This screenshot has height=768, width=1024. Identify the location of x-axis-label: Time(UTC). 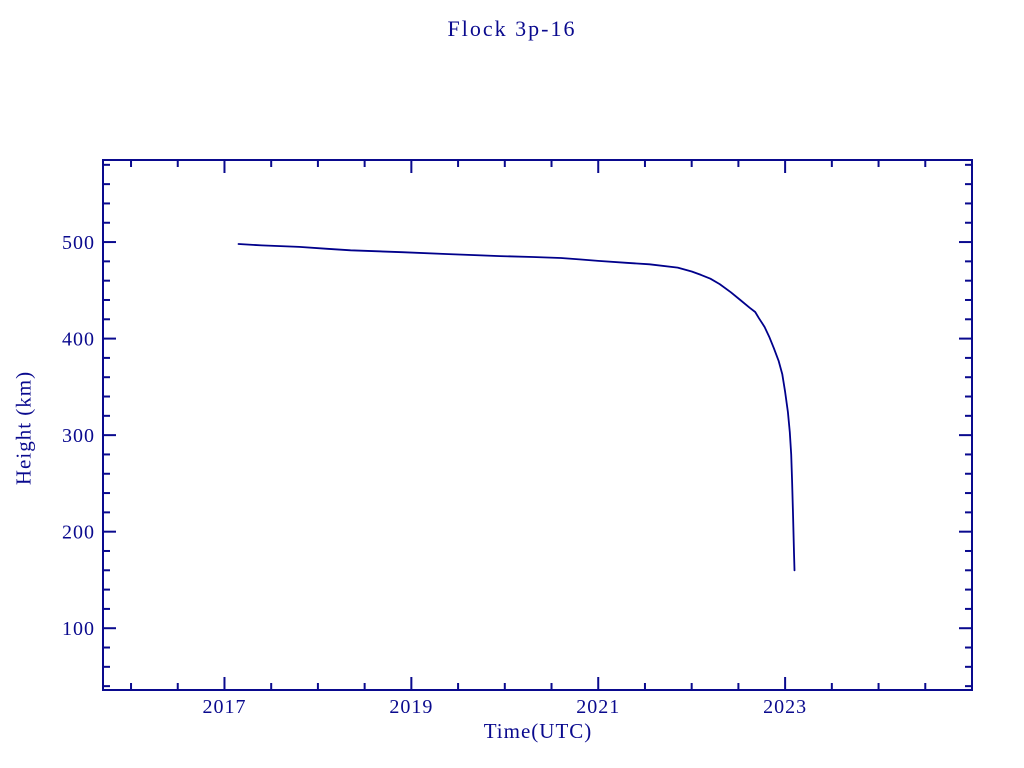
(538, 731).